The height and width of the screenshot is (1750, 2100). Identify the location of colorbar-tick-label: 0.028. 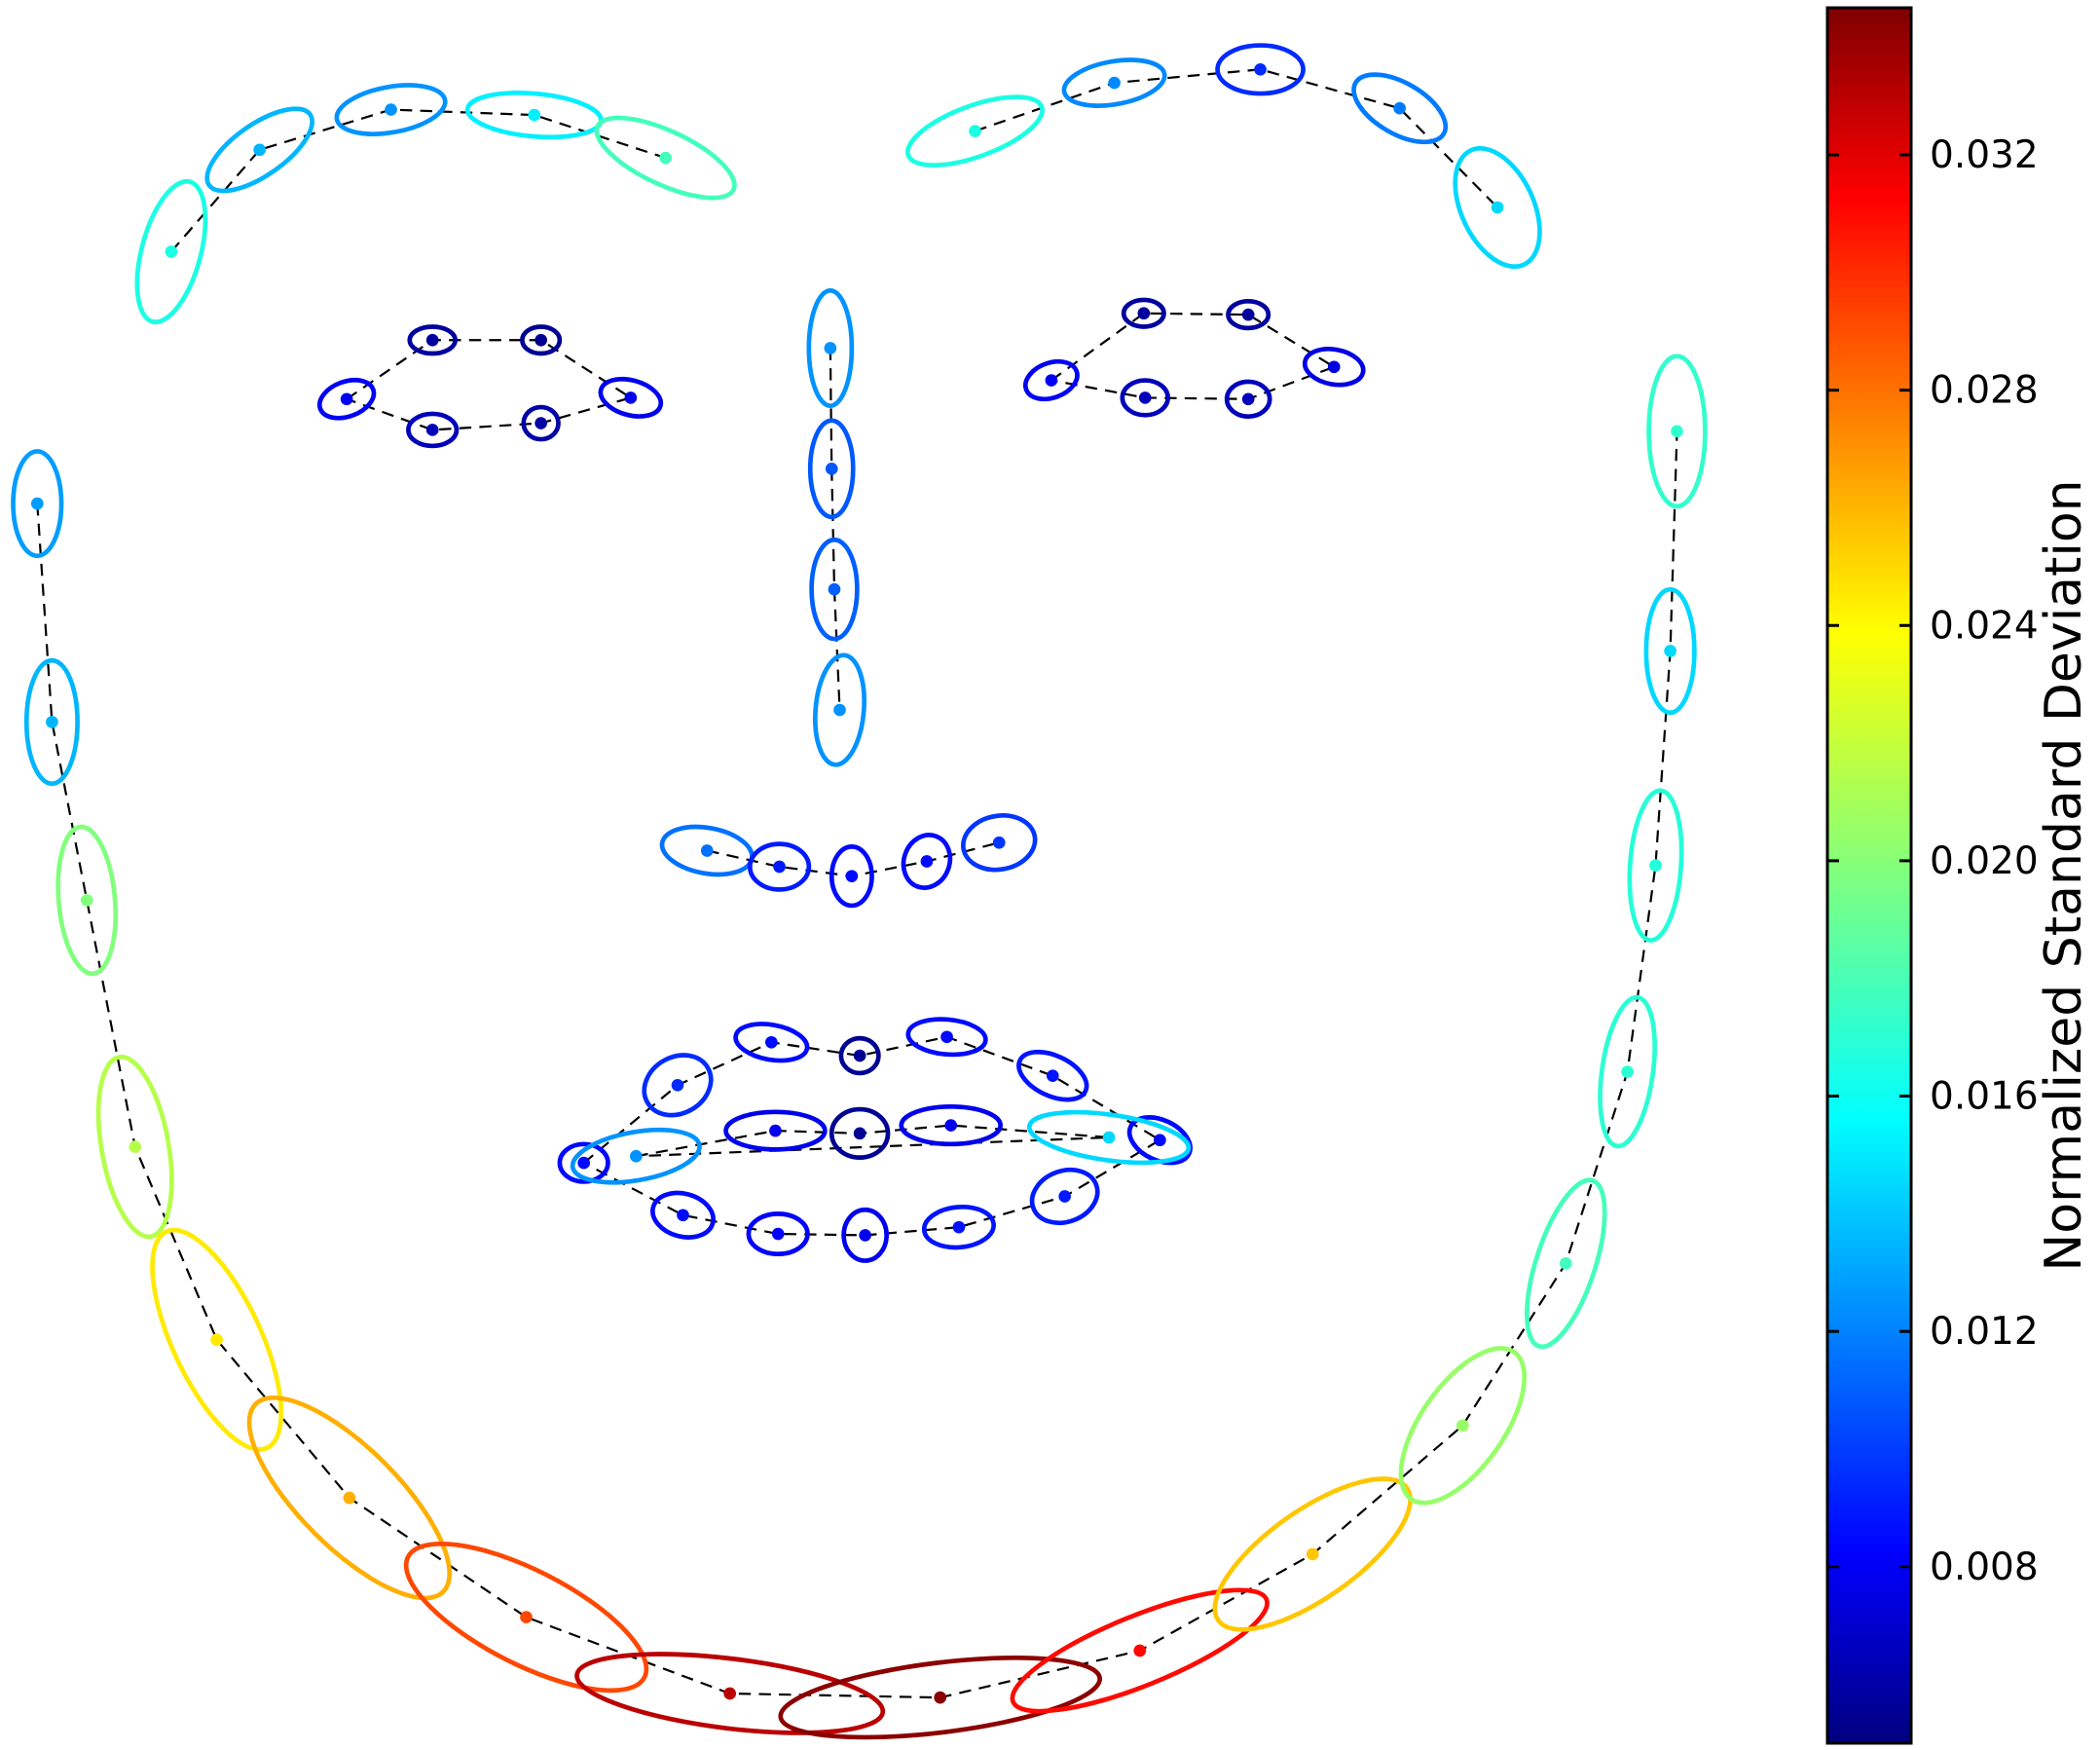
(1984, 391).